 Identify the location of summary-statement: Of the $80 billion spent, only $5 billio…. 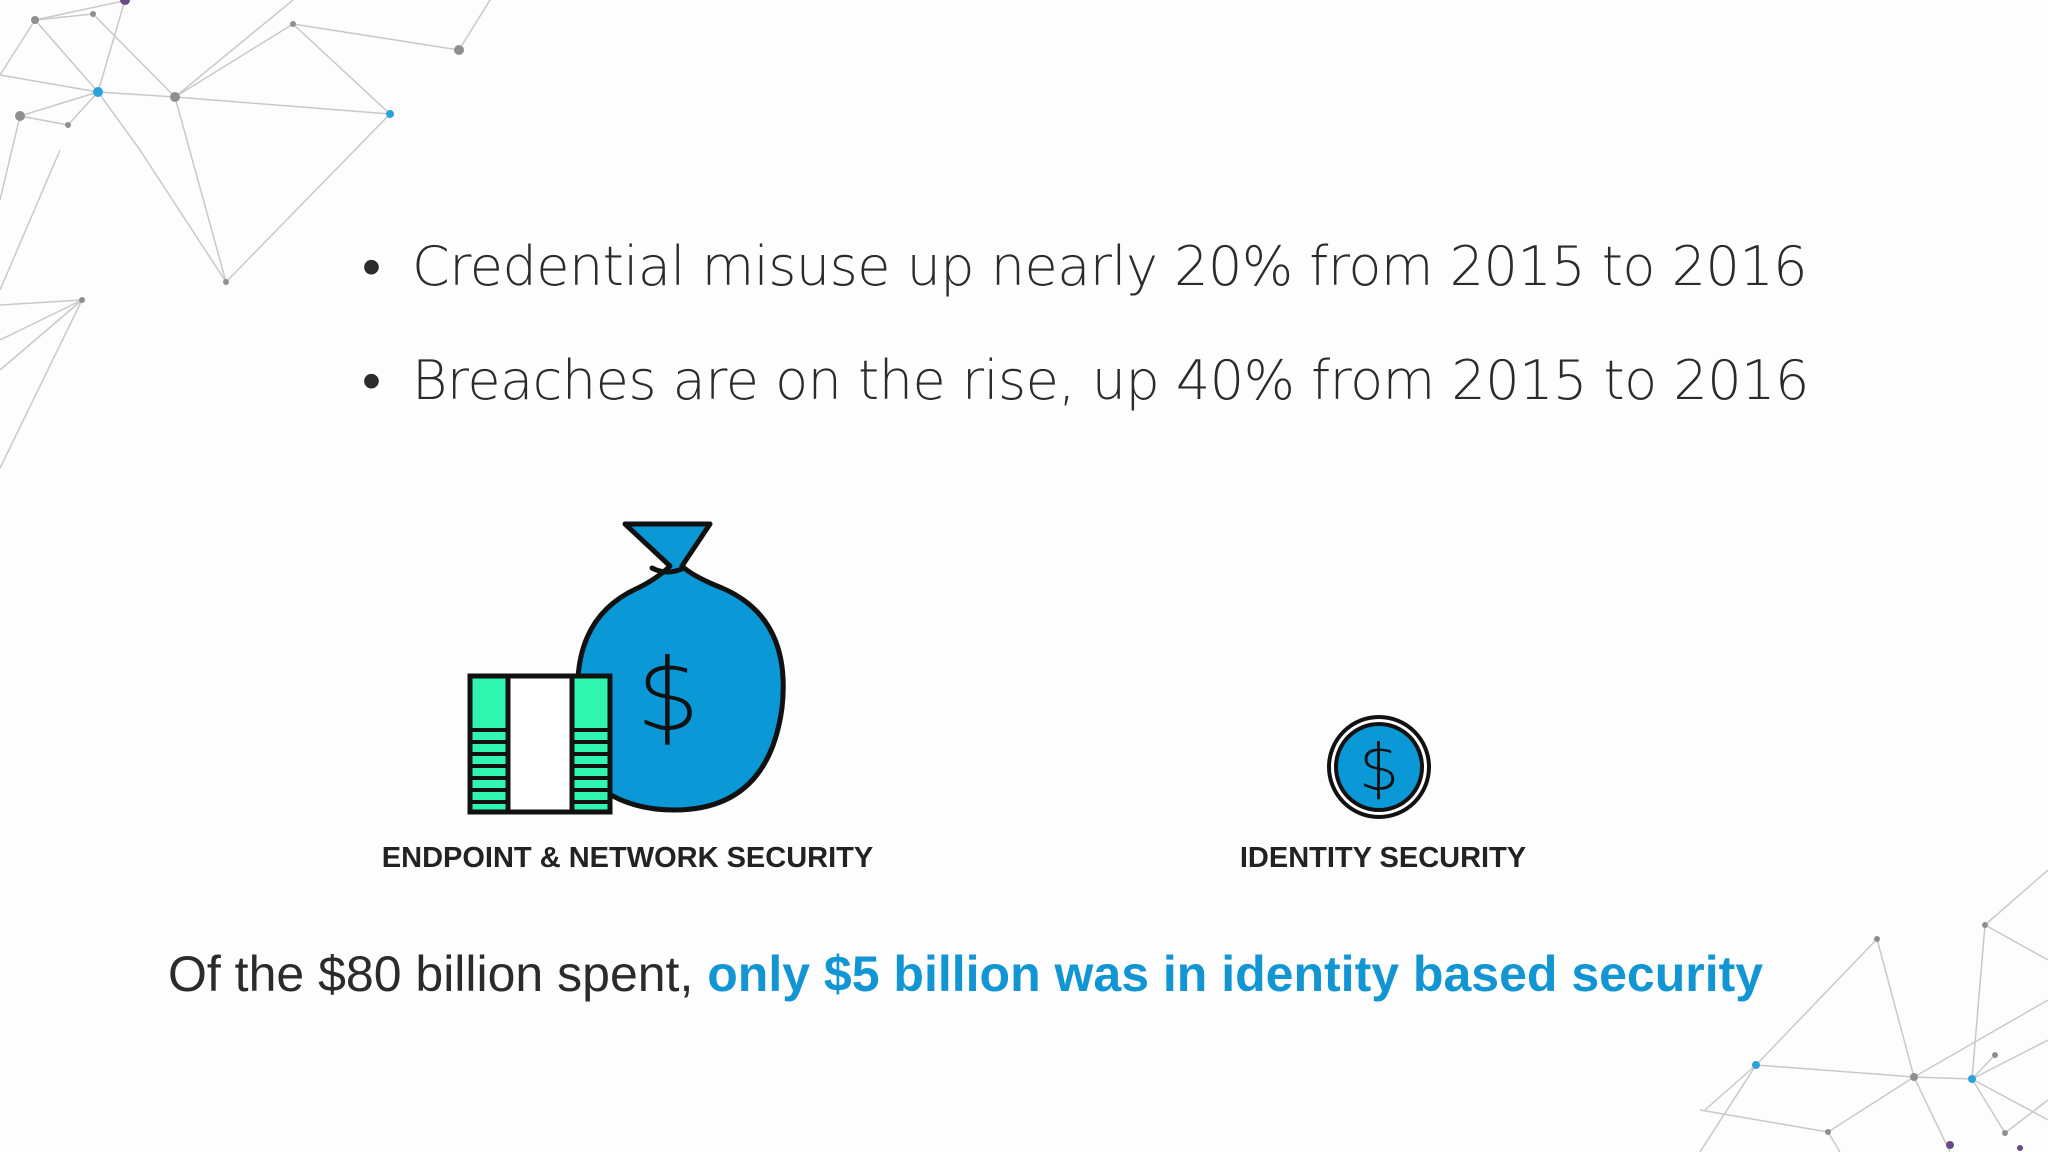
(965, 974).